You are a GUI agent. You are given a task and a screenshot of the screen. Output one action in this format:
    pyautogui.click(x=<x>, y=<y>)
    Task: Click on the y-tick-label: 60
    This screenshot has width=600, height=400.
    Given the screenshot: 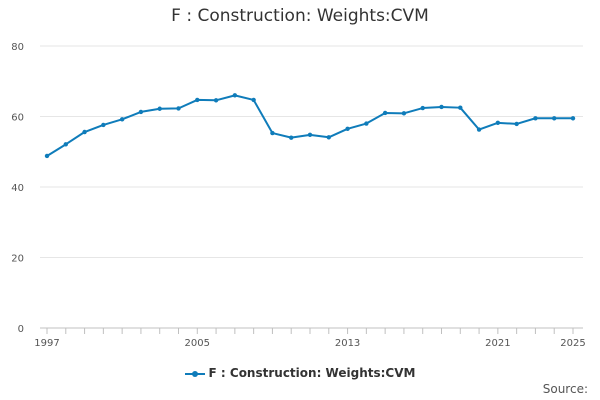 What is the action you would take?
    pyautogui.click(x=17, y=118)
    